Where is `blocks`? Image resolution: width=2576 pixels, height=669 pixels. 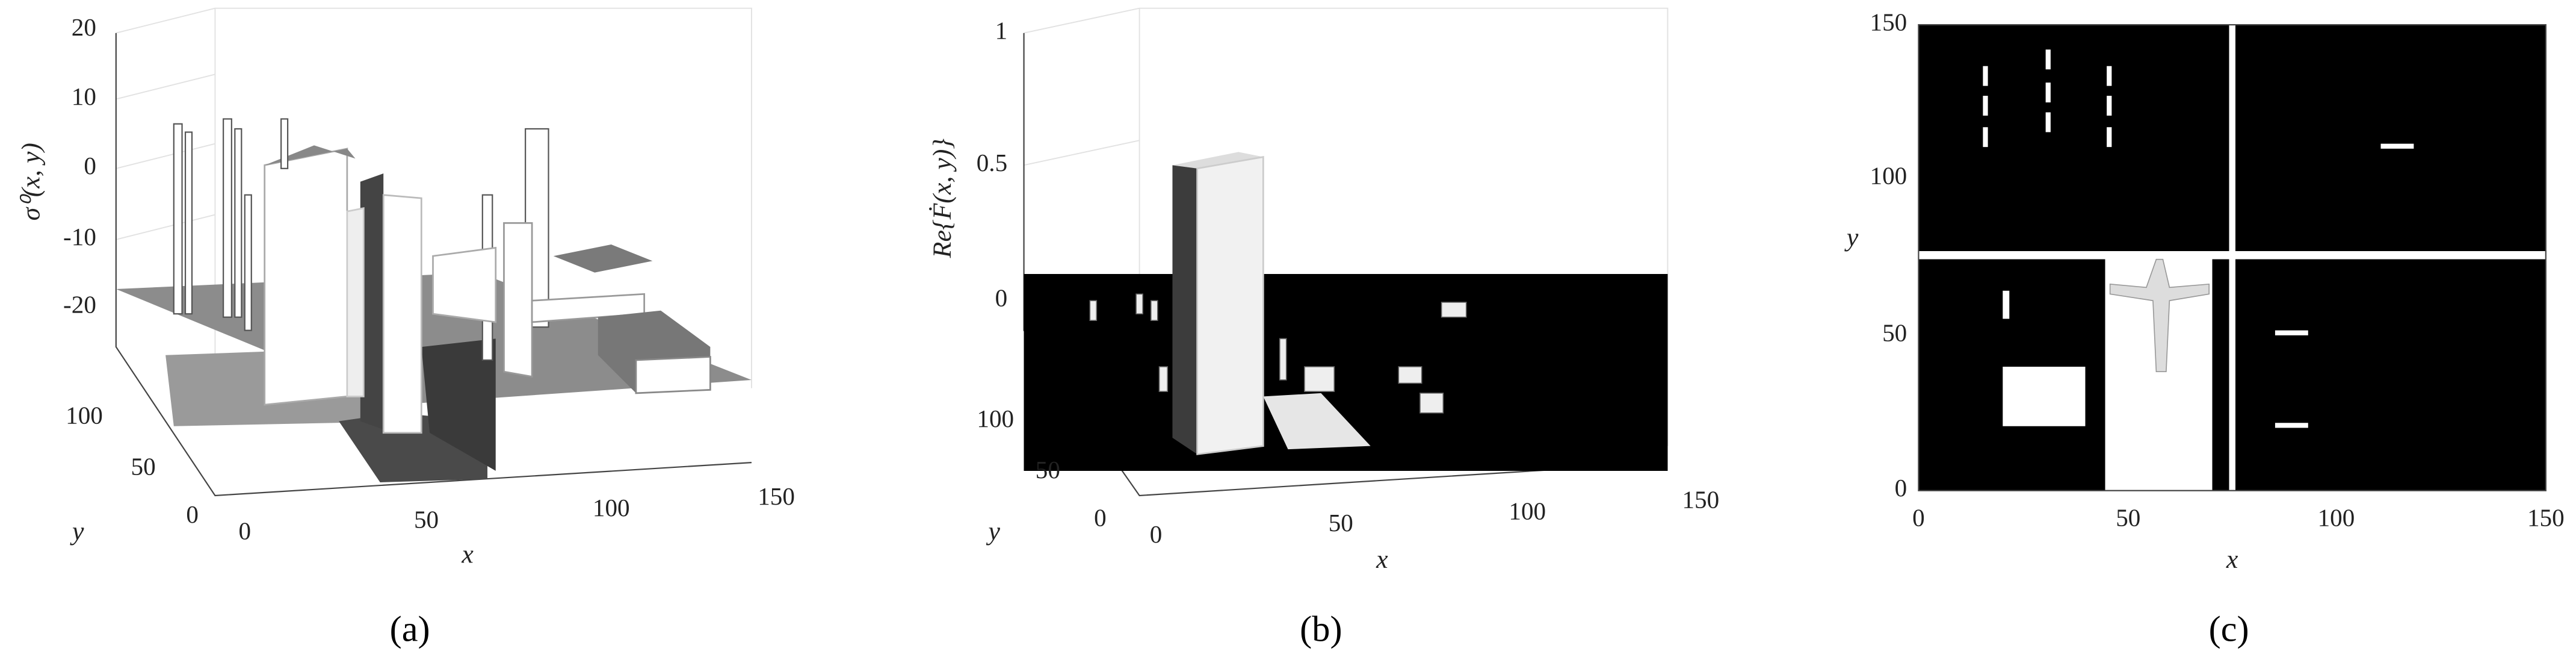
blocks is located at coordinates (1278, 354).